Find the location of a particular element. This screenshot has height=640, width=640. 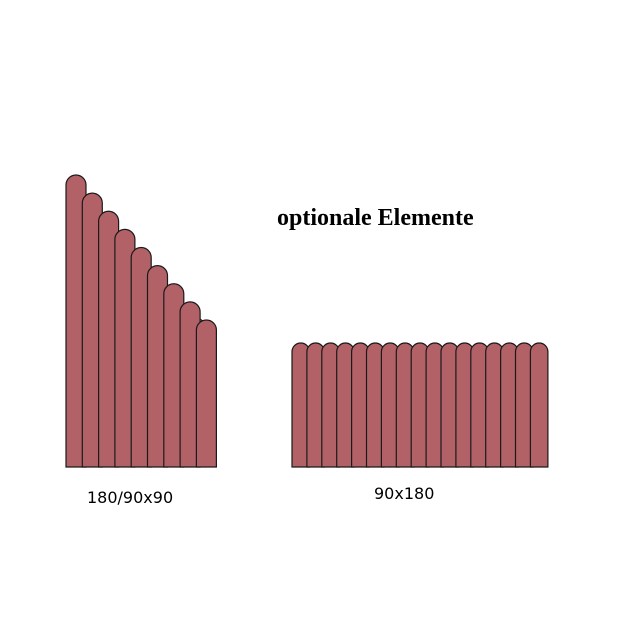

fence-element-sloped is located at coordinates (141, 321).